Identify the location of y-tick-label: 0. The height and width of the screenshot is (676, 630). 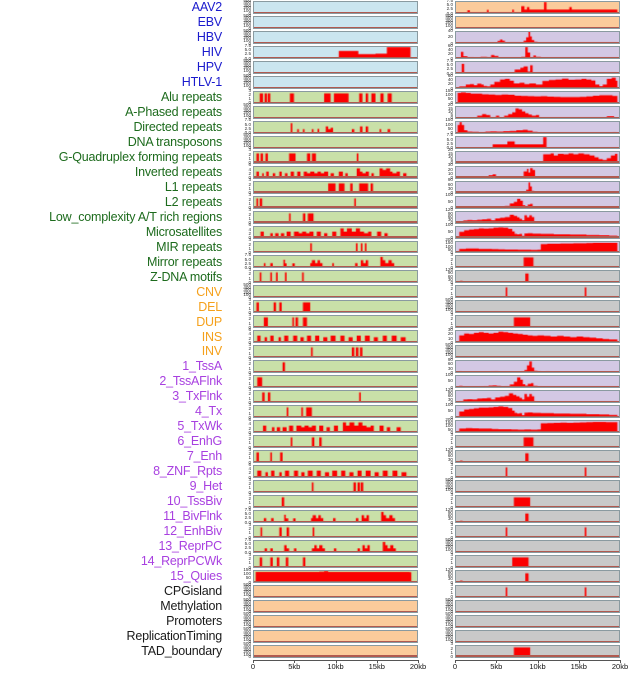
(249, 163).